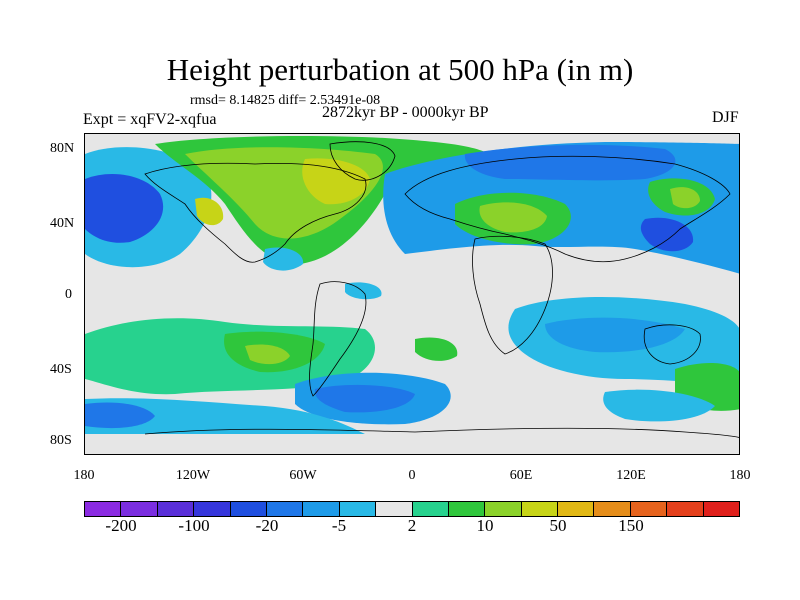 The width and height of the screenshot is (800, 600). Describe the element at coordinates (615, 335) in the screenshot. I see `strong-negative-south-indian` at that location.